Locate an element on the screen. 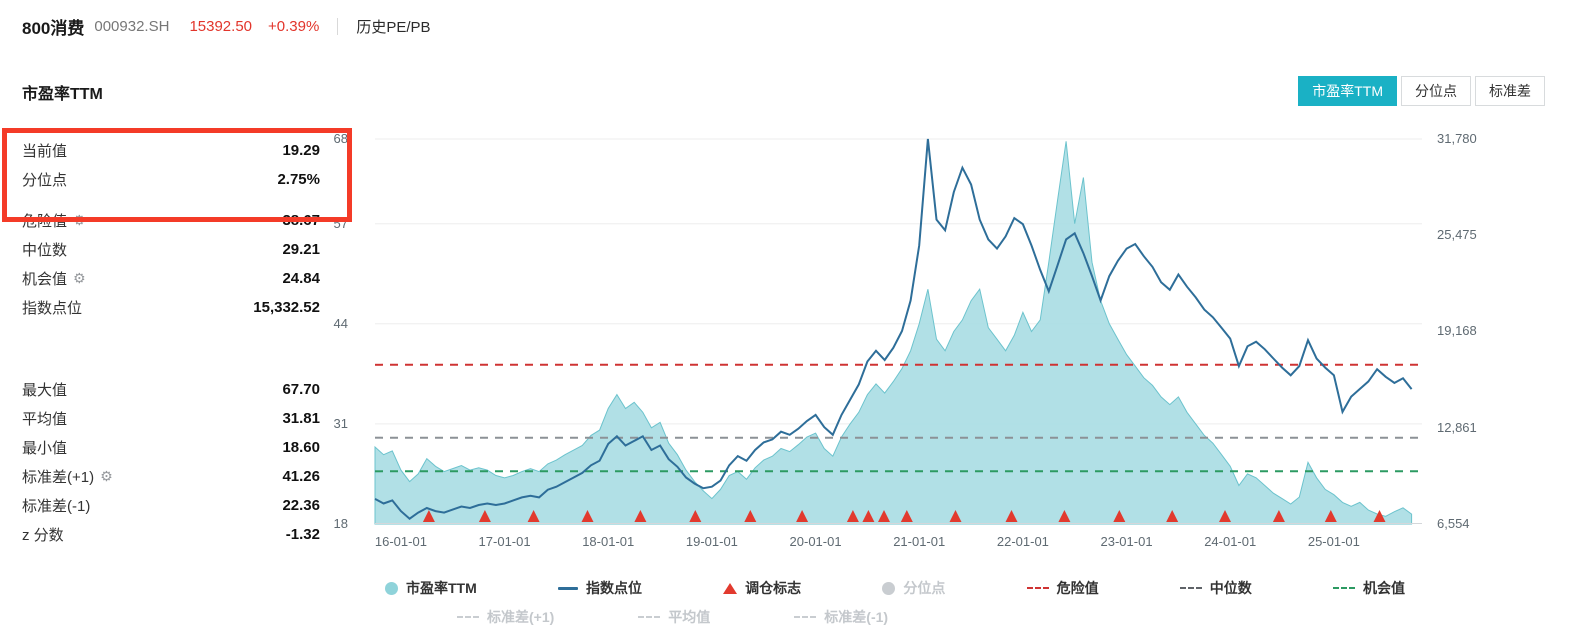 The height and width of the screenshot is (642, 1570). tab-std: 标准差 is located at coordinates (1510, 91).